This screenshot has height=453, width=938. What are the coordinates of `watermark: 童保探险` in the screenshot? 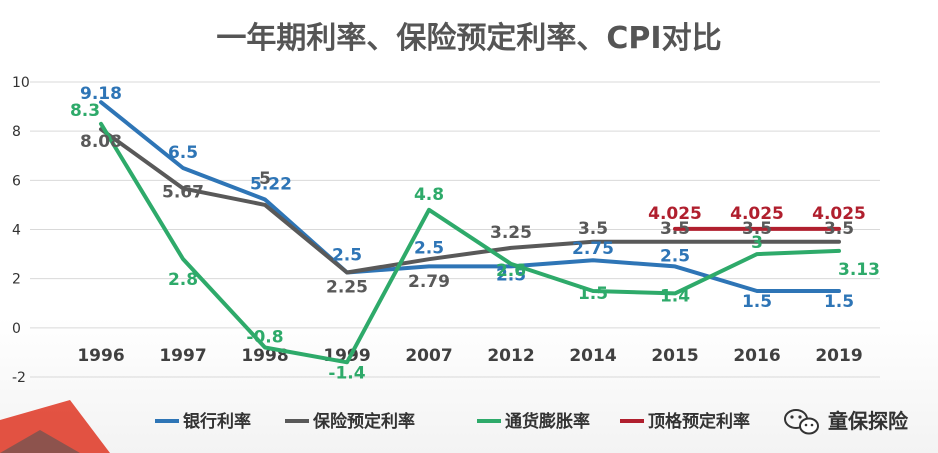 It's located at (846, 422).